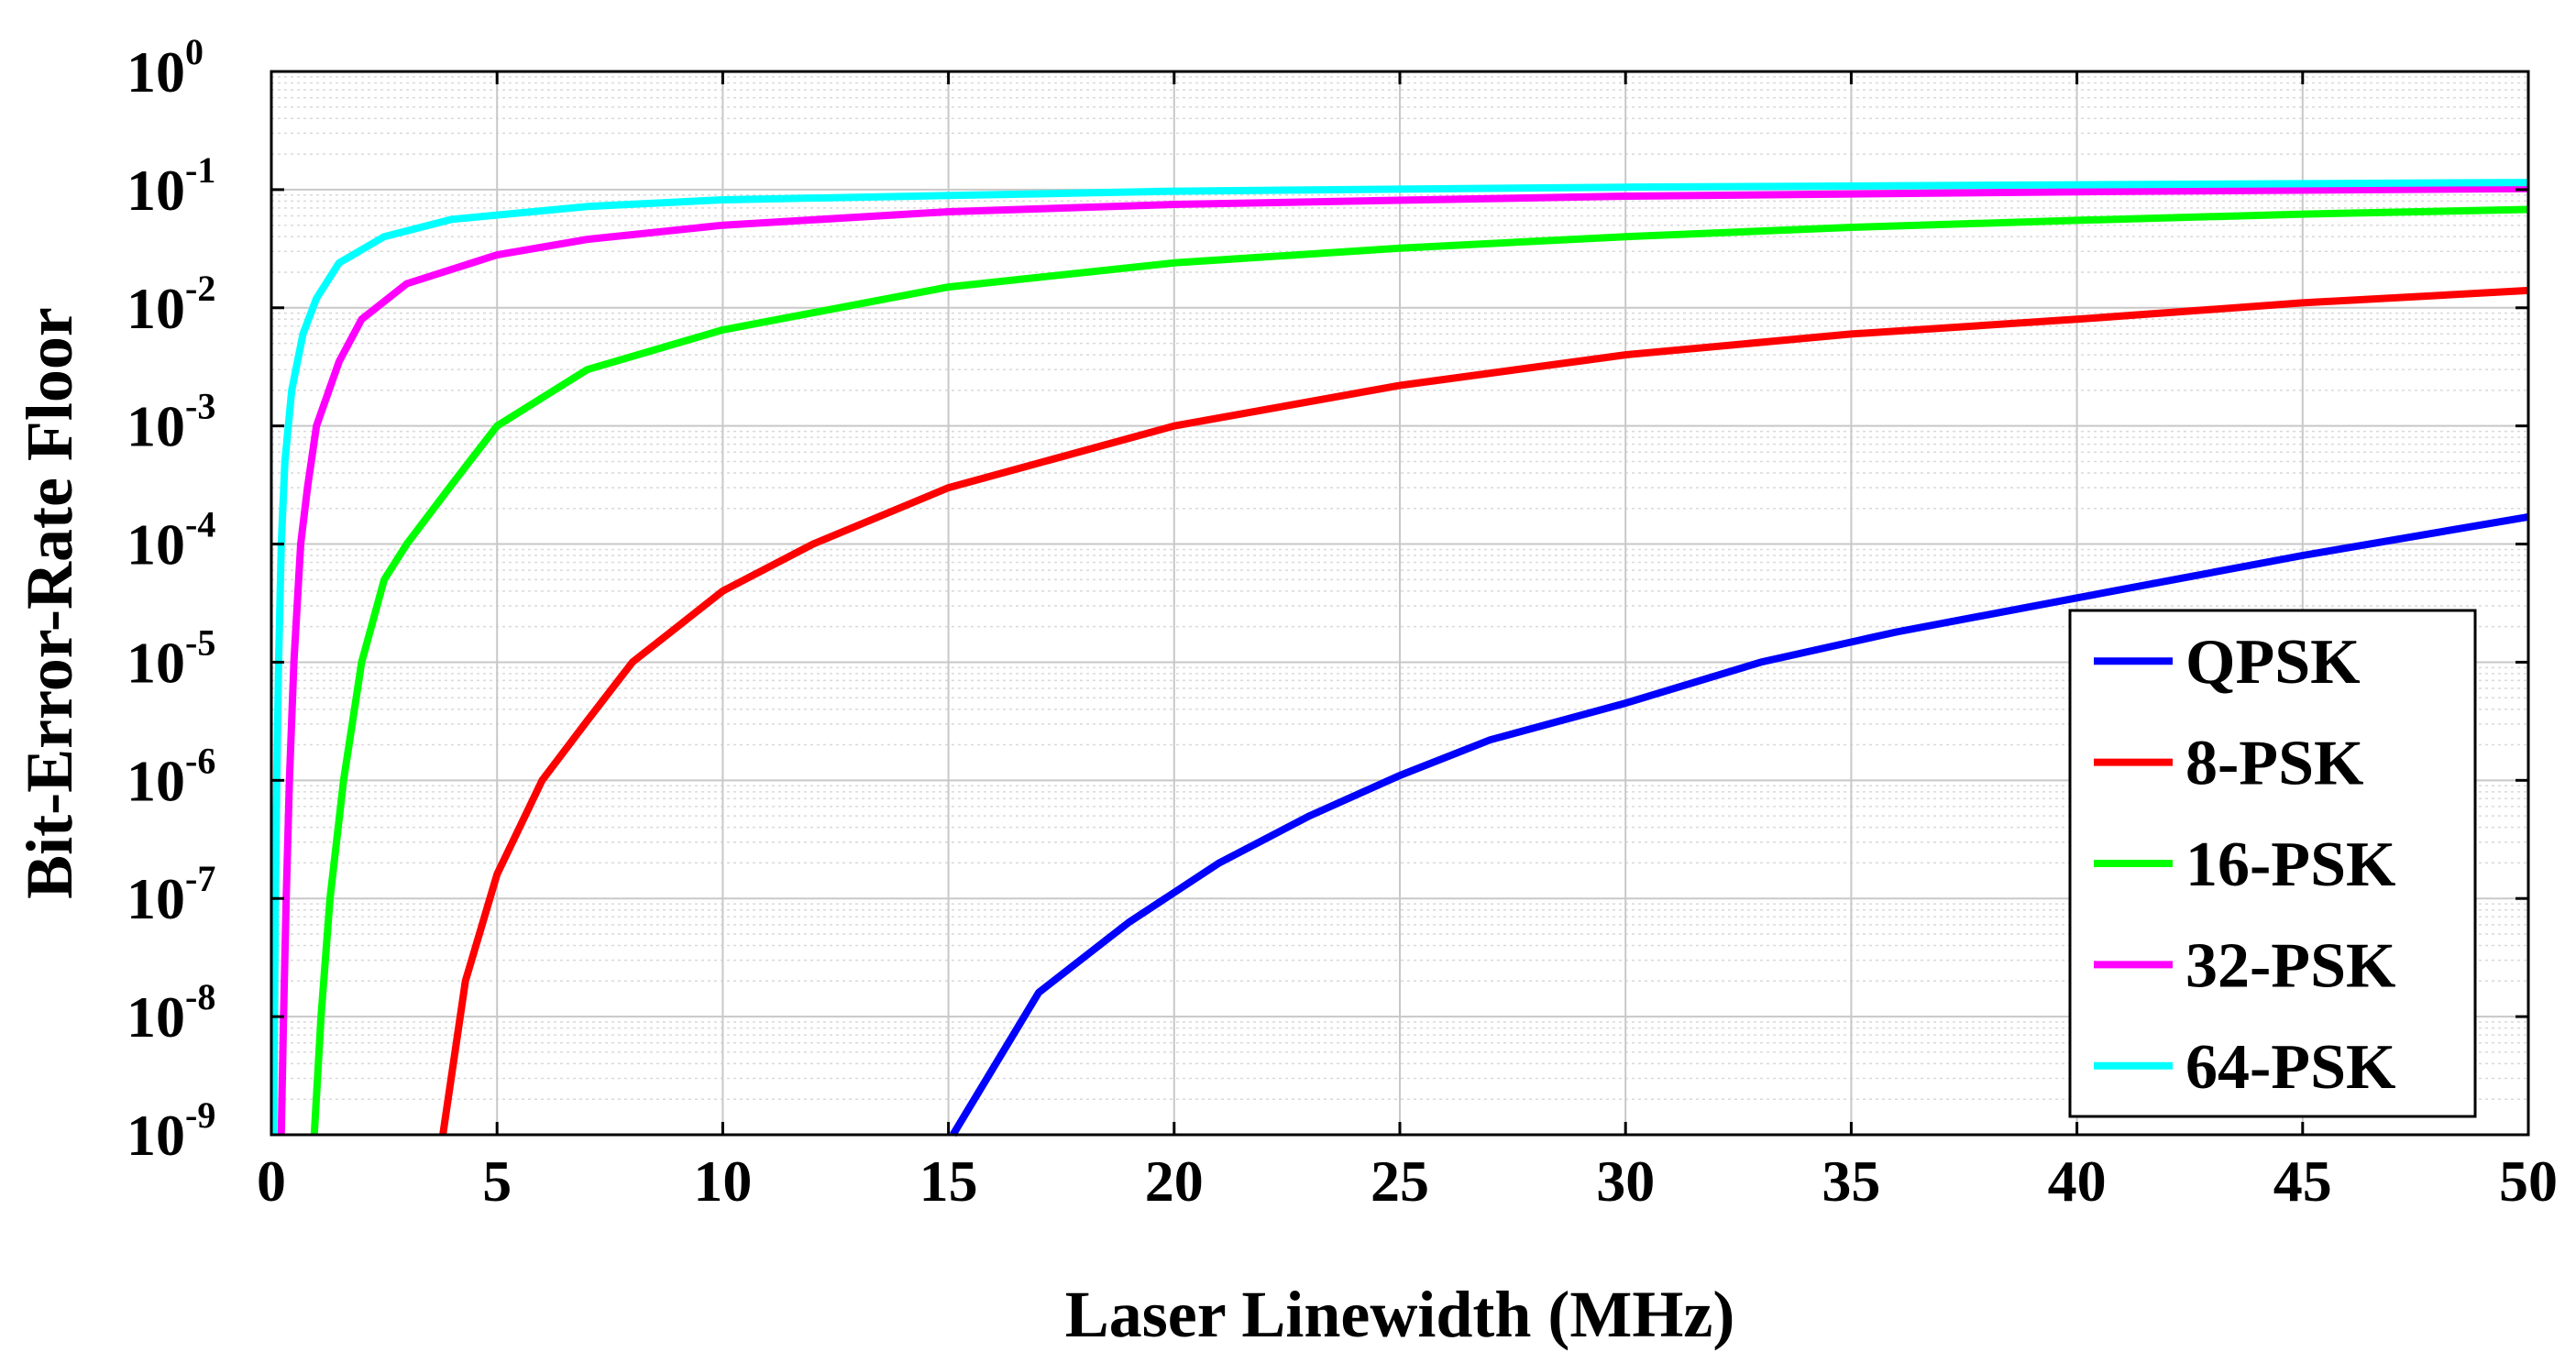 Image resolution: width=2576 pixels, height=1363 pixels. Describe the element at coordinates (194, 51) in the screenshot. I see `y-tick-exponent: 0` at that location.